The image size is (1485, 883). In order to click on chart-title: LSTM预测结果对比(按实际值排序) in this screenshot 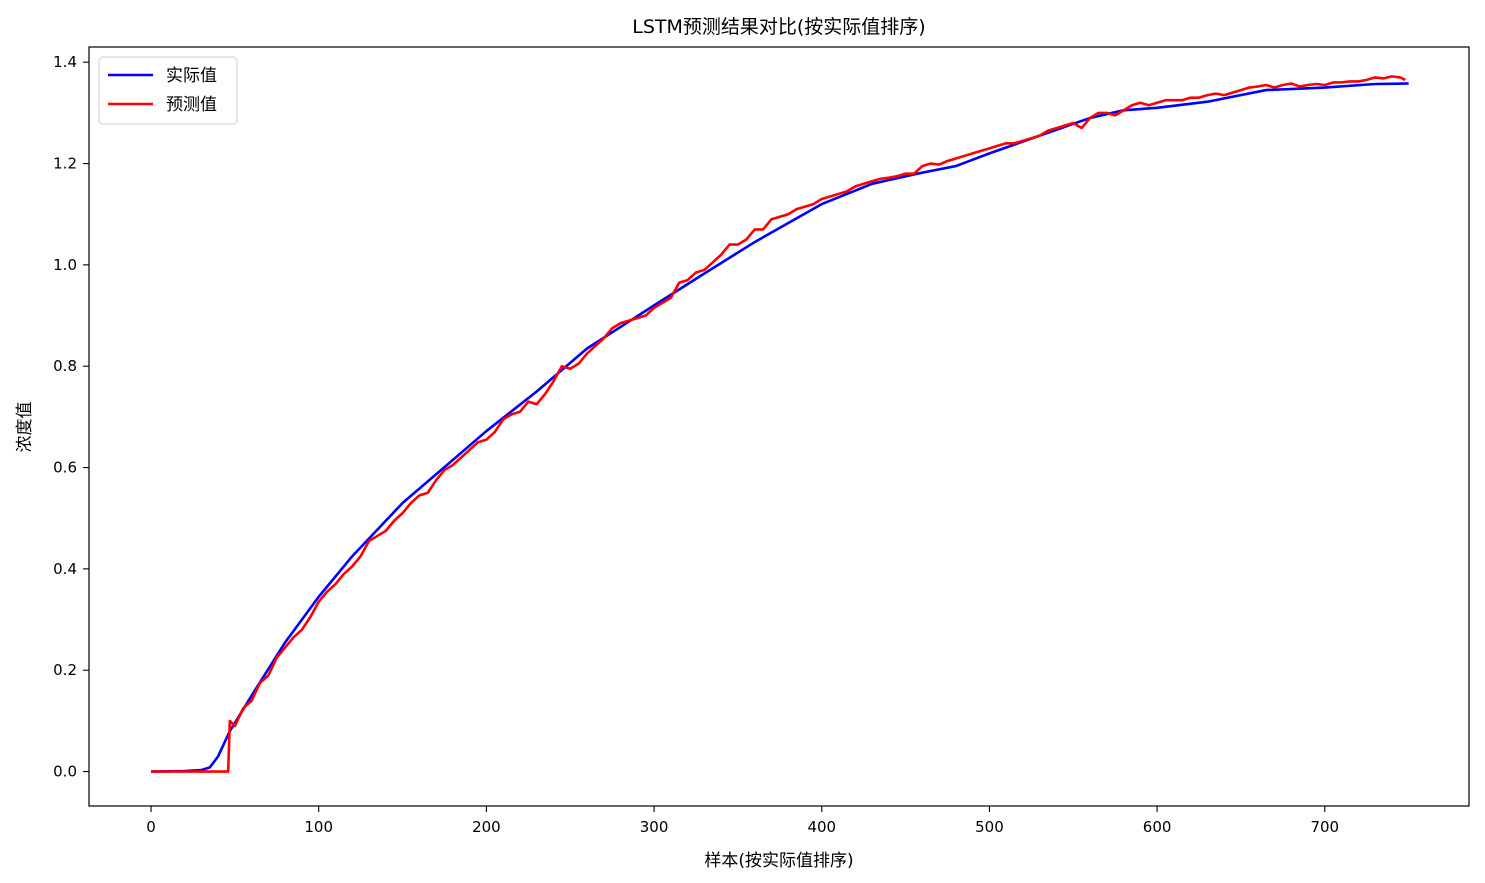, I will do `click(778, 27)`.